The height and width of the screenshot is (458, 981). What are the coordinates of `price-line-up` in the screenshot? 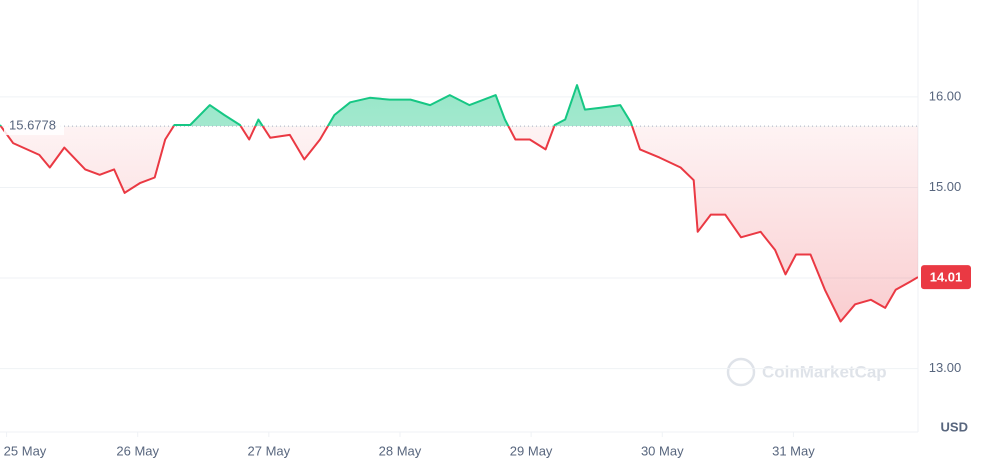 It's located at (317, 105).